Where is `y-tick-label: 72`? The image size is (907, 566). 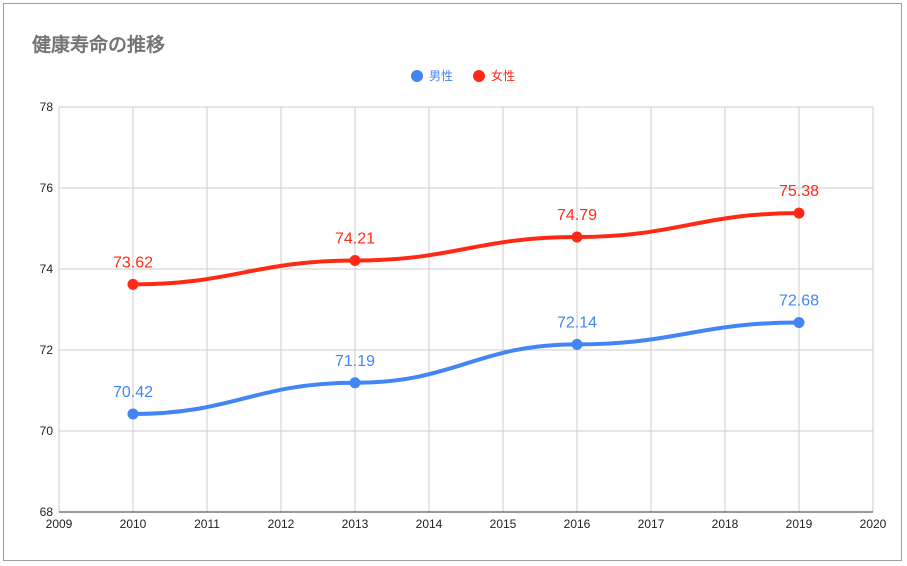
y-tick-label: 72 is located at coordinates (47, 350).